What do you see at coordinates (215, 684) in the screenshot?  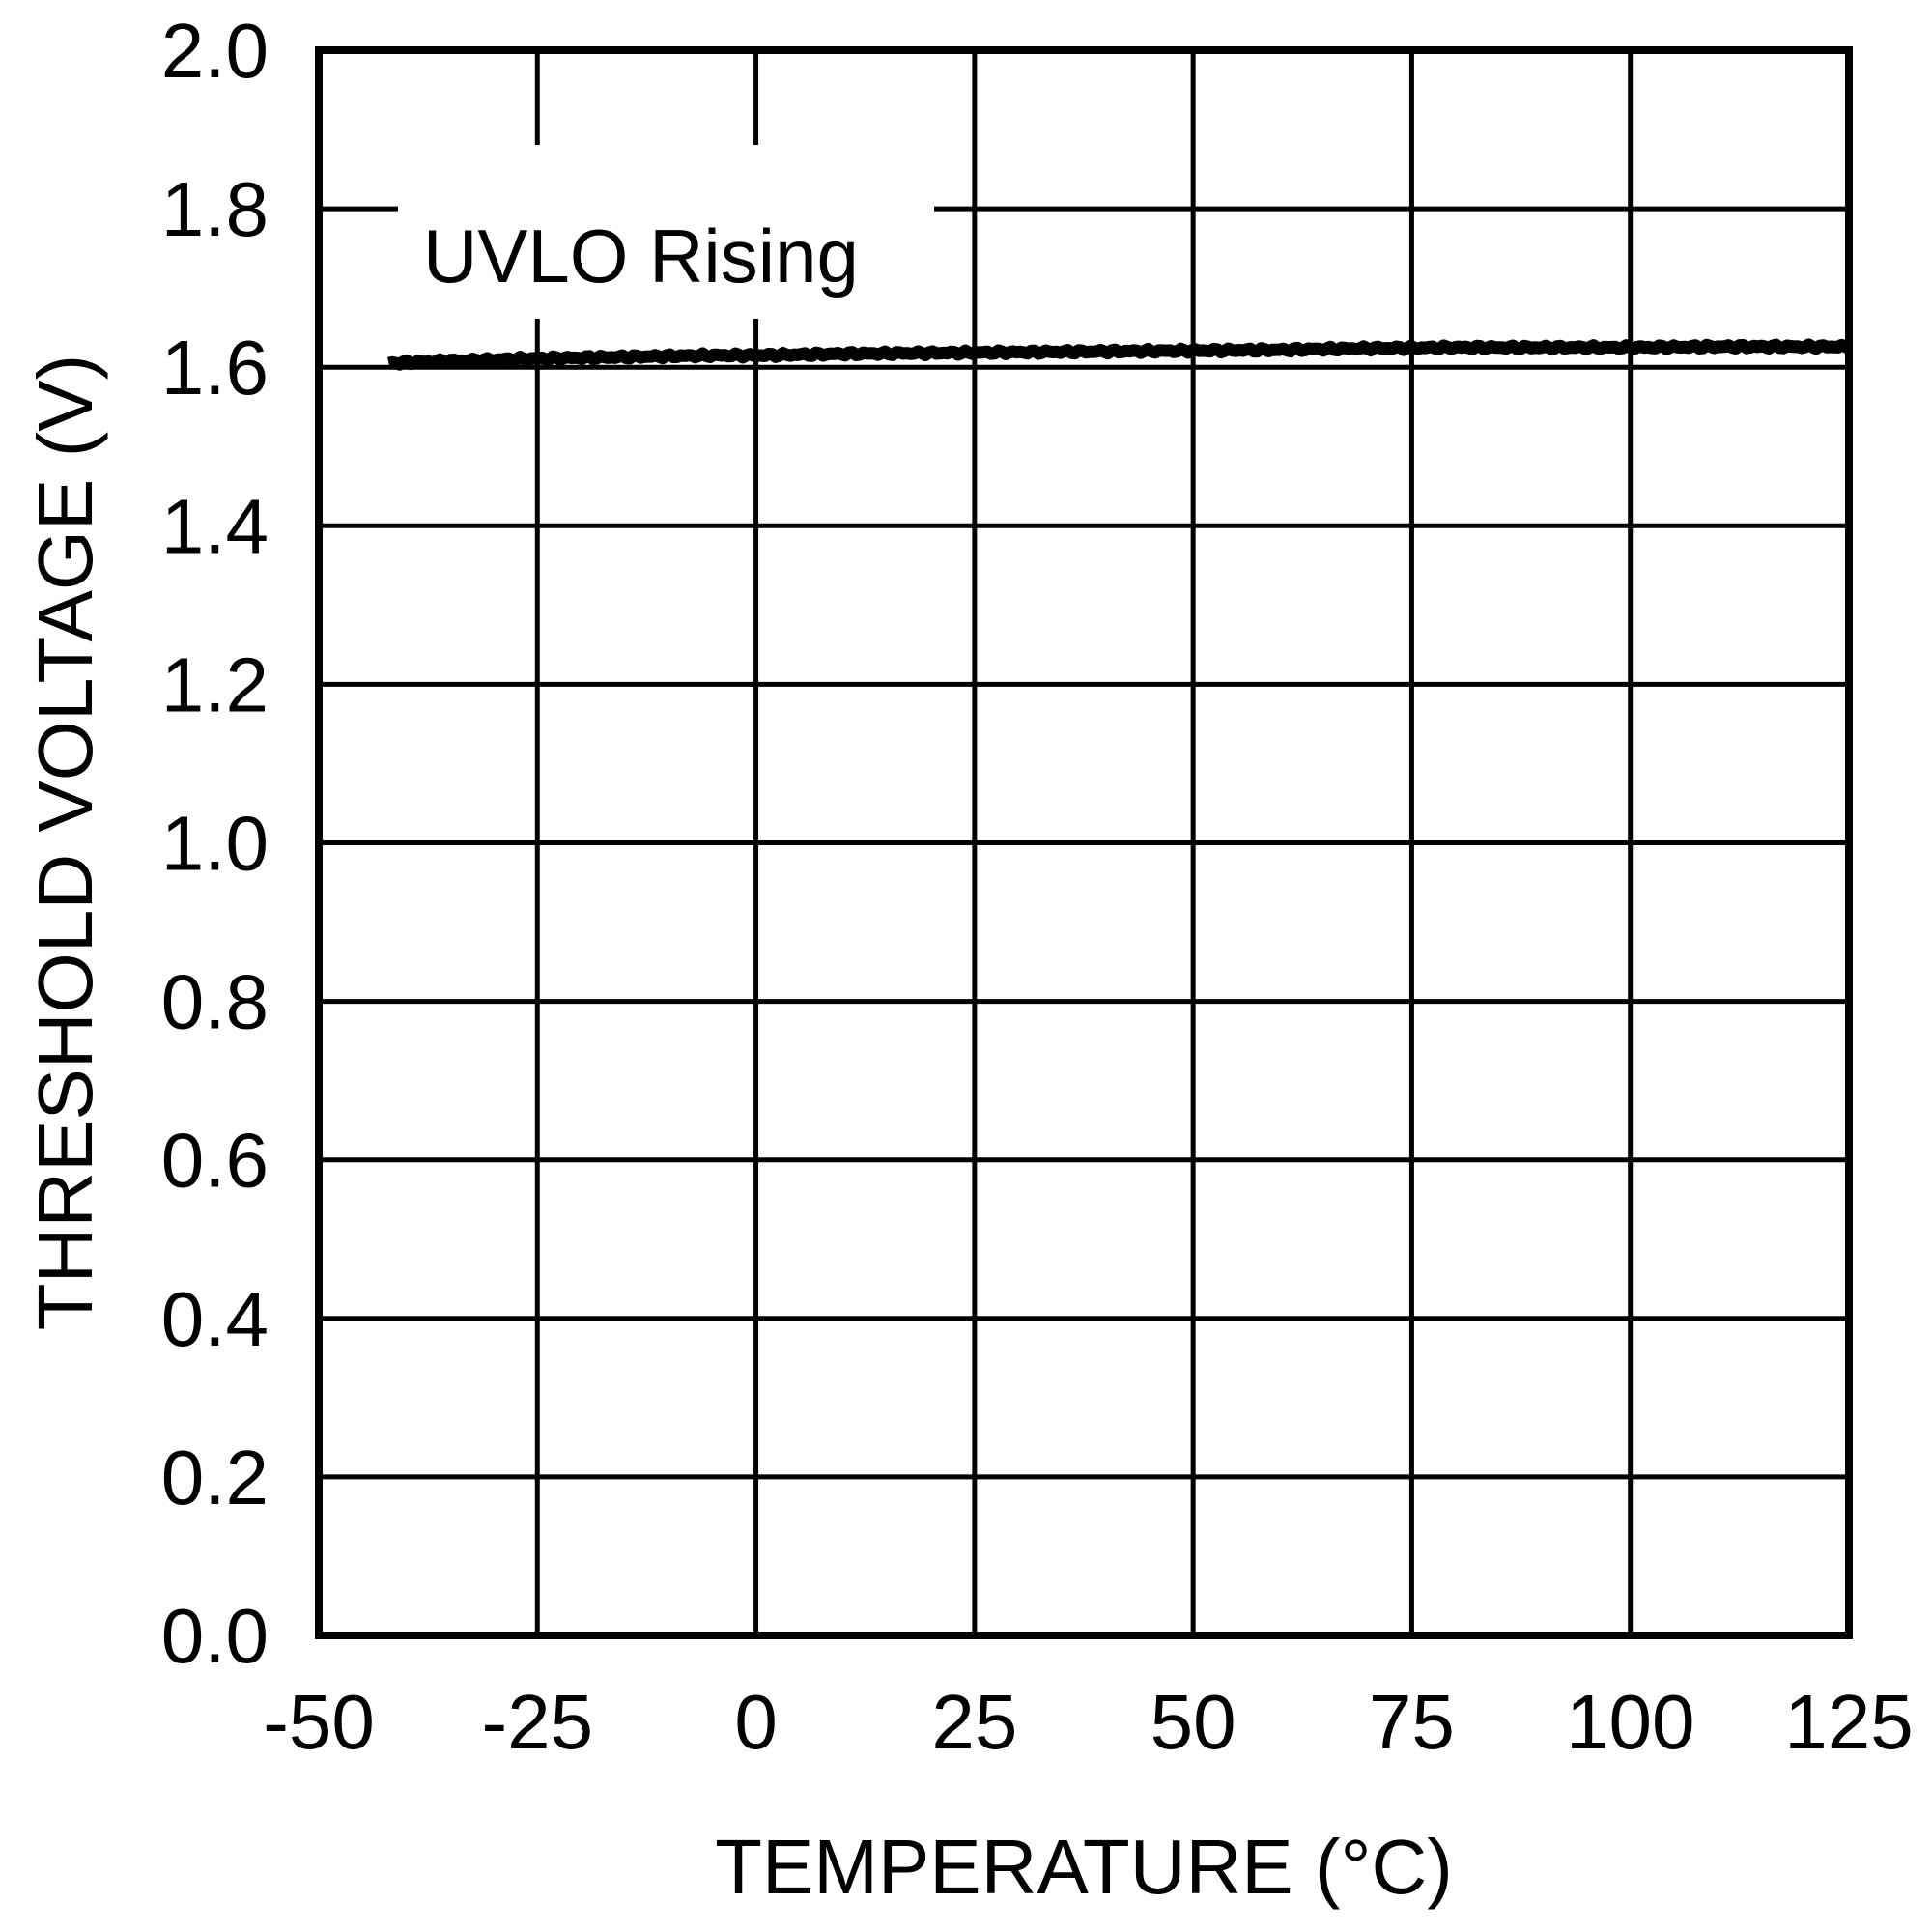 I see `y-tick-label: 1.2` at bounding box center [215, 684].